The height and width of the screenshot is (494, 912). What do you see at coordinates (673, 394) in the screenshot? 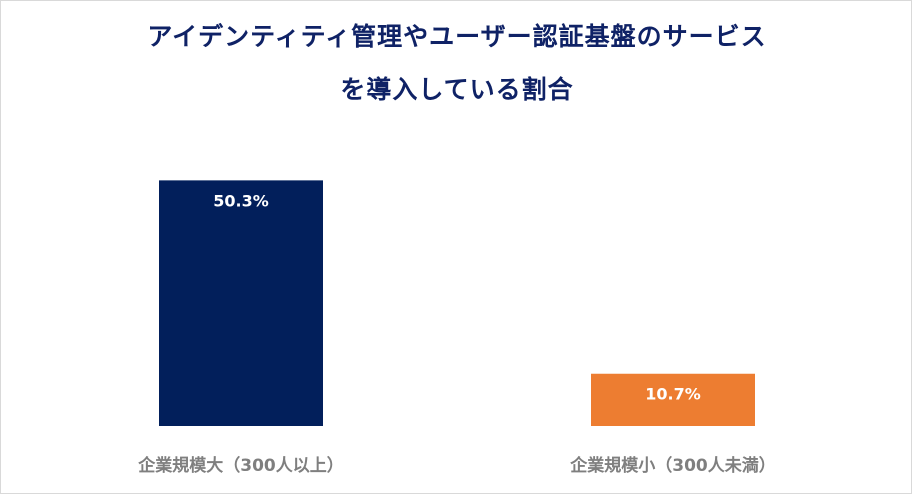
I see `value-label-1: 10.7%` at bounding box center [673, 394].